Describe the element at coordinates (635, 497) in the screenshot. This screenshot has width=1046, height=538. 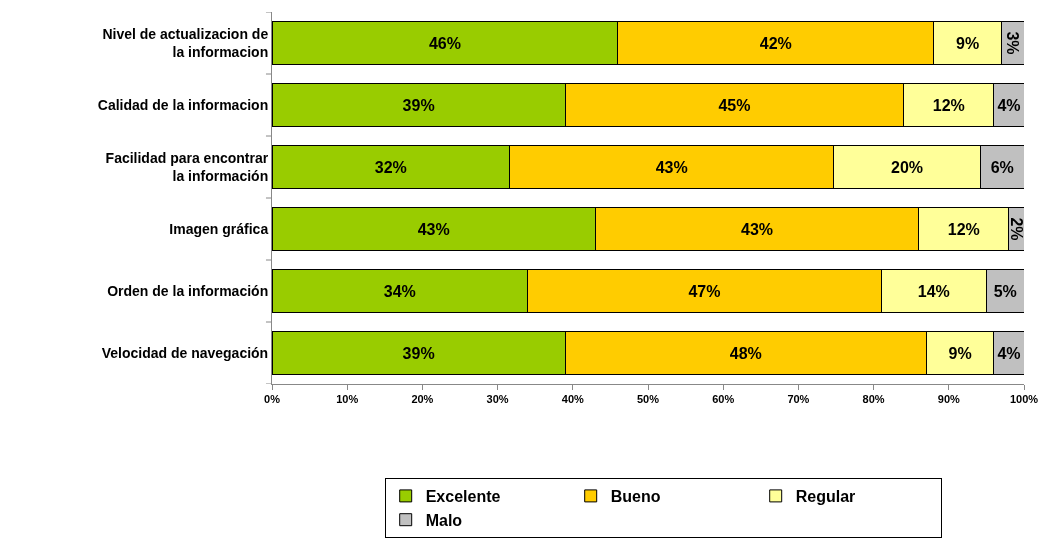
I see `legend-label: Bueno` at that location.